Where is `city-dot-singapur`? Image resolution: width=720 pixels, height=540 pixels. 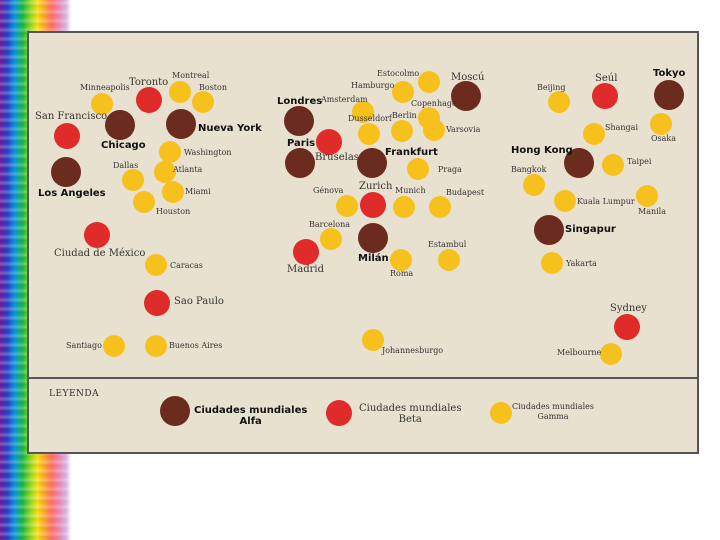
city-dot-singapur is located at coordinates (549, 230).